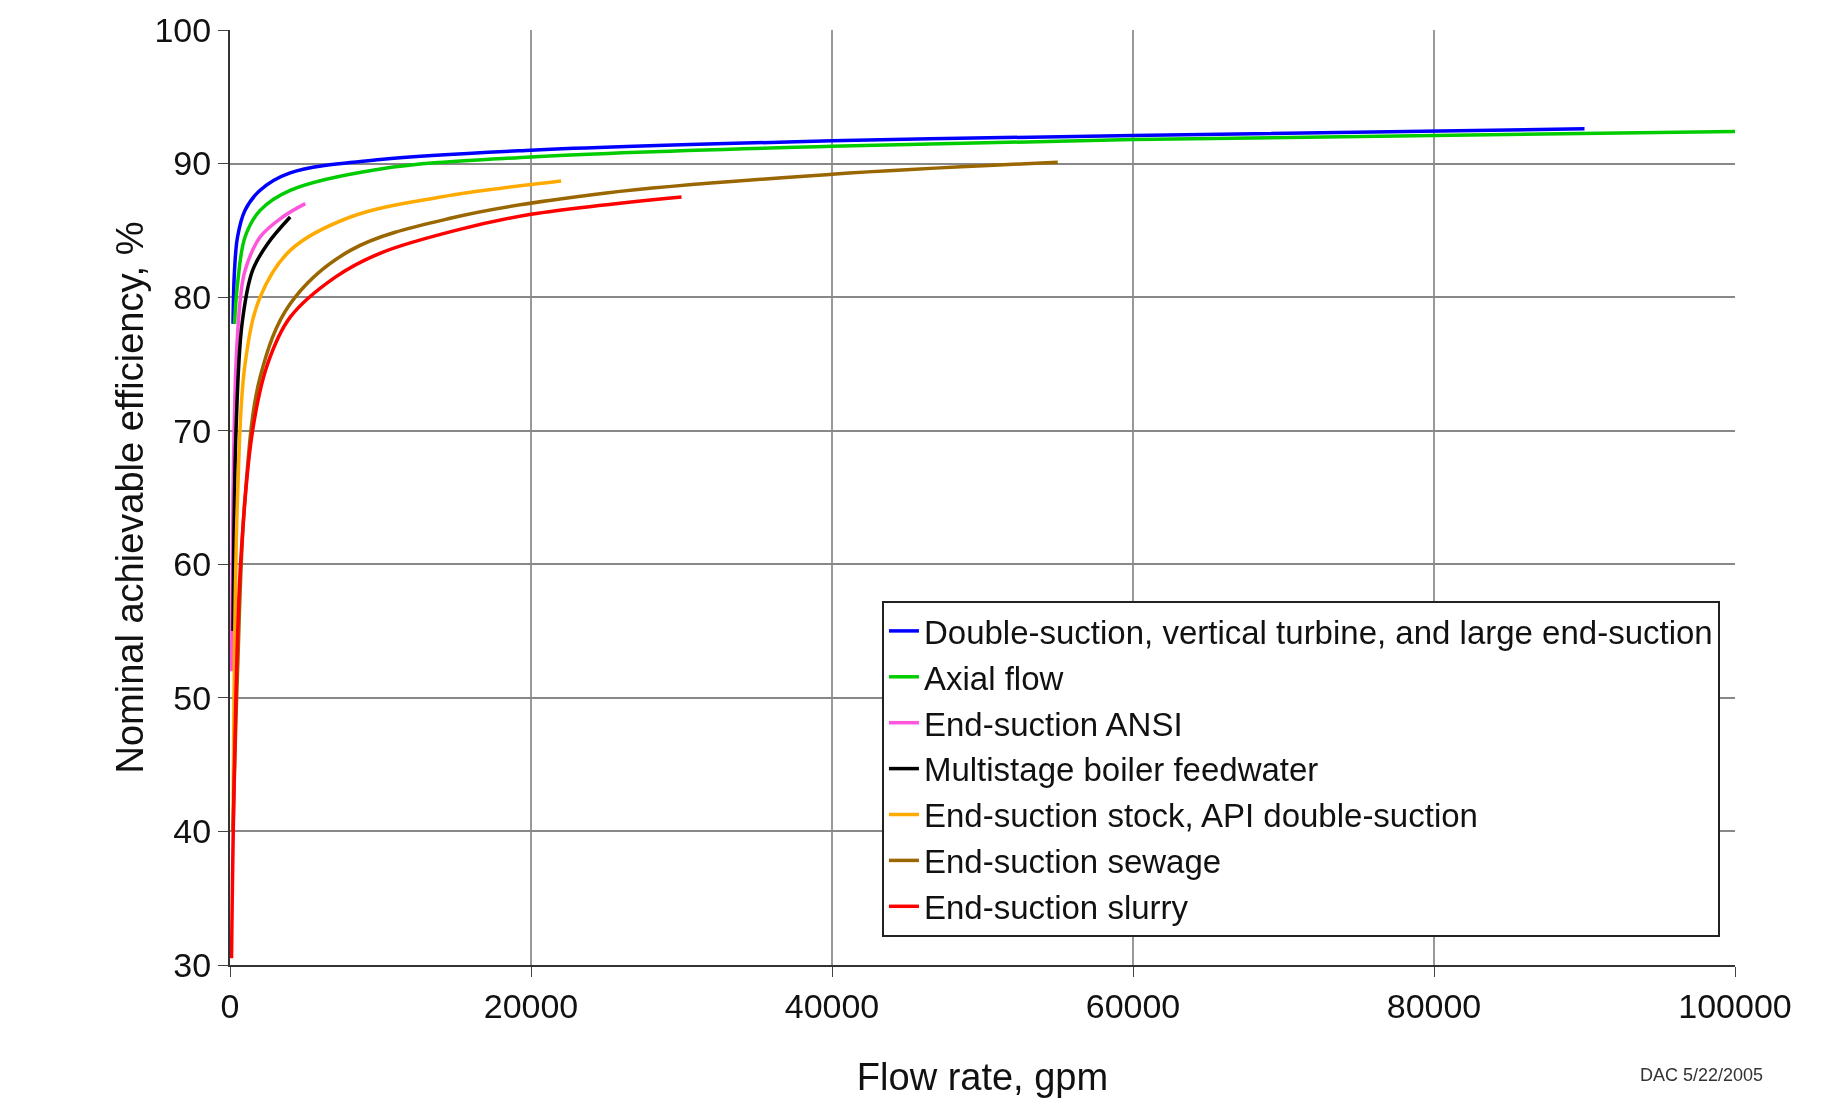  I want to click on legend-label: End-suction ANSI, so click(1053, 724).